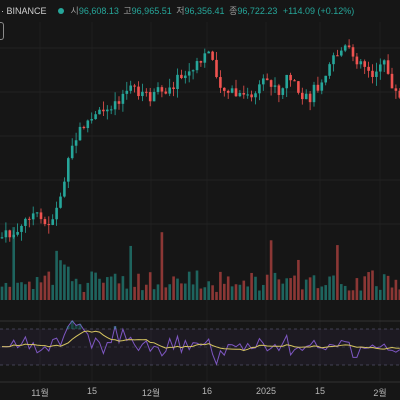  What do you see at coordinates (200, 392) in the screenshot?
I see `time-axis: 11월 15 12월 16 2025 15 2월` at bounding box center [200, 392].